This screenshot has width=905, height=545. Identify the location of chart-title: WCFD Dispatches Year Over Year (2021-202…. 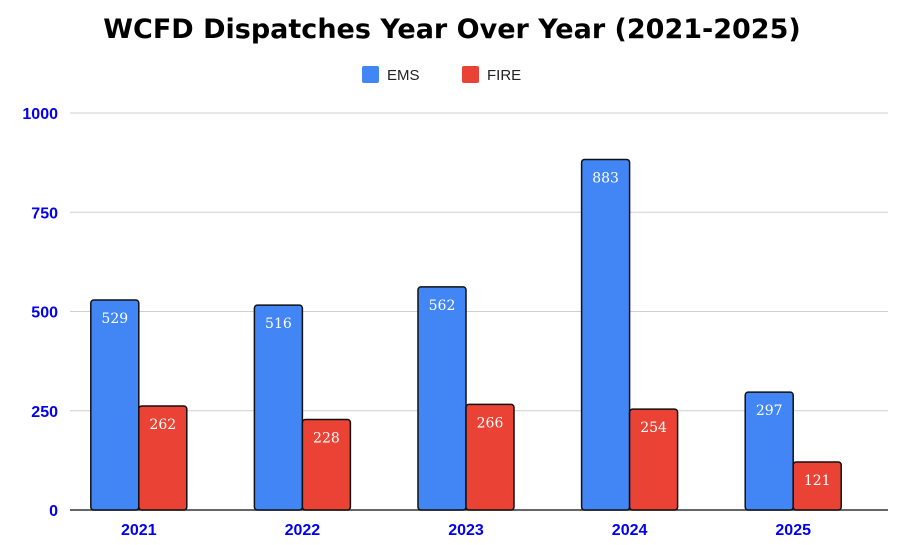
(451, 29).